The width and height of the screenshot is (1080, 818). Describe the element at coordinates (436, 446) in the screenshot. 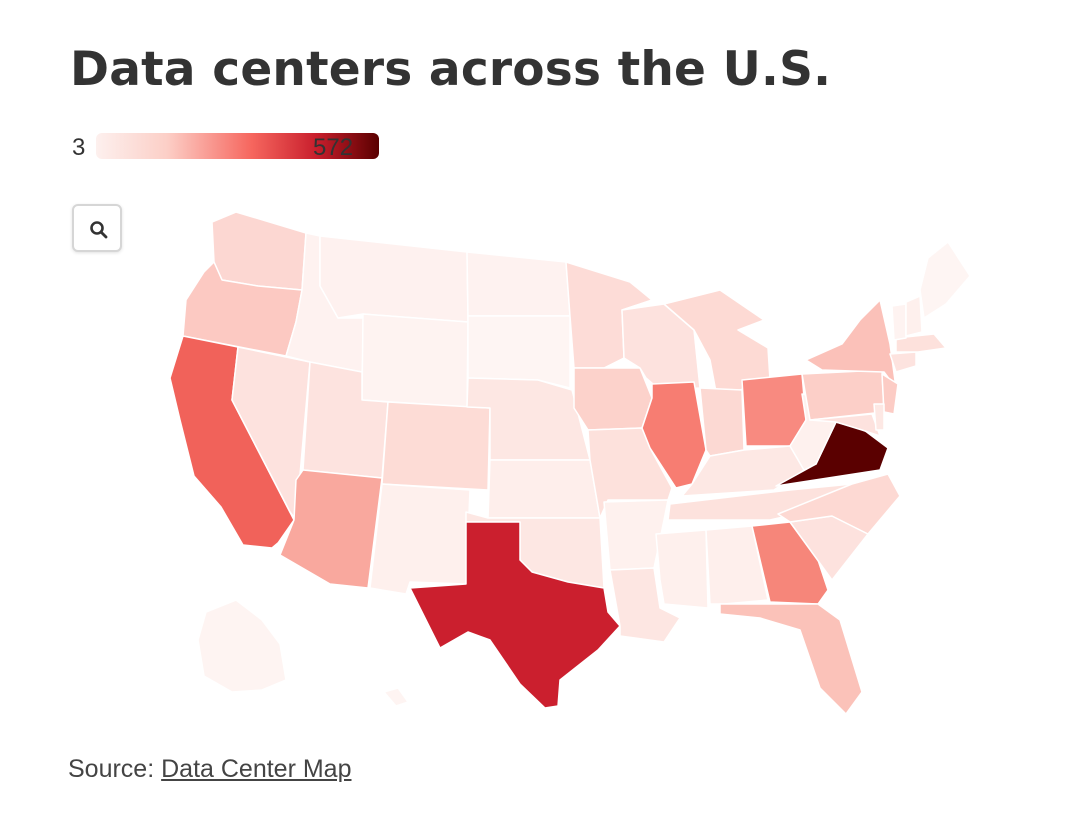

I see `state-co` at that location.